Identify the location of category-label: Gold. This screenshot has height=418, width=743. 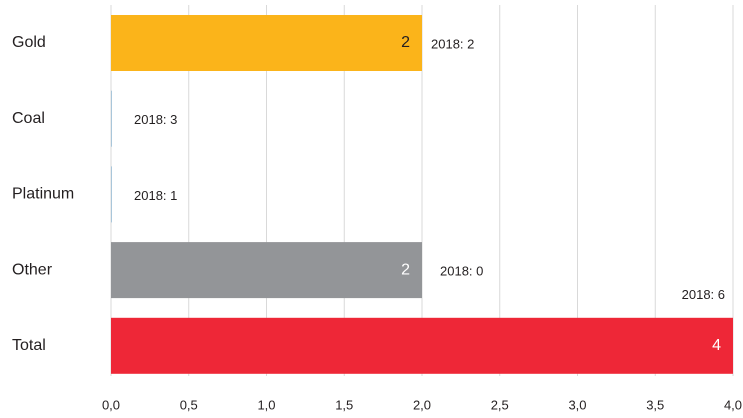
(29, 42).